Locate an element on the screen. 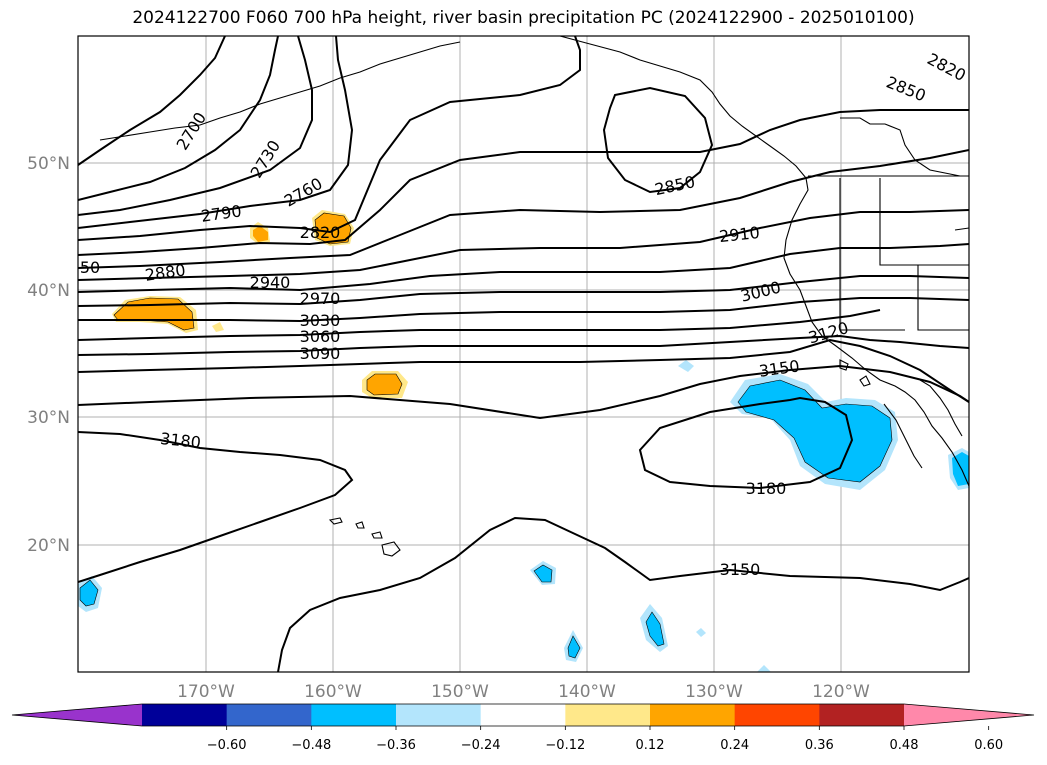  lon-label: 120°W is located at coordinates (841, 692).